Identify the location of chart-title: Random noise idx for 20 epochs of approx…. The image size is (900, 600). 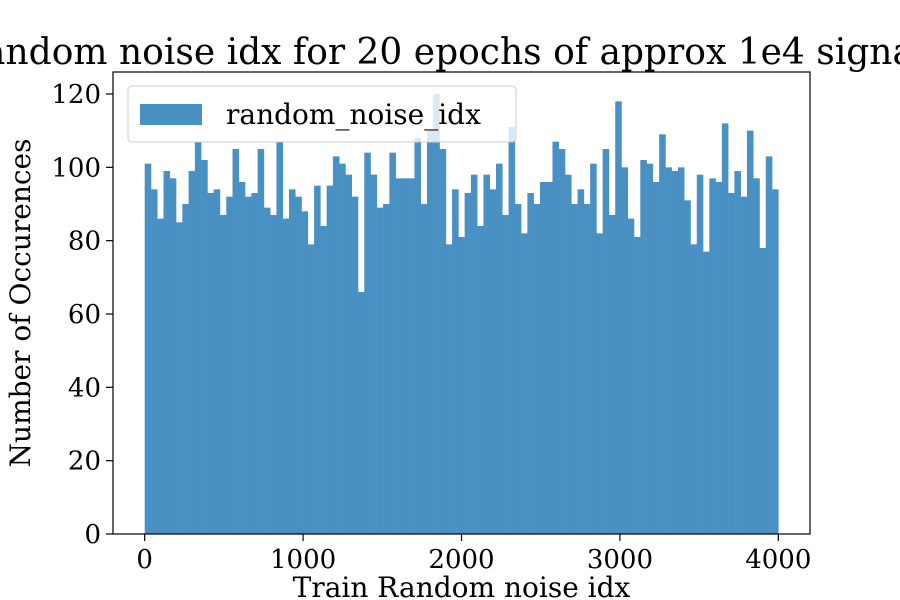
(450, 52).